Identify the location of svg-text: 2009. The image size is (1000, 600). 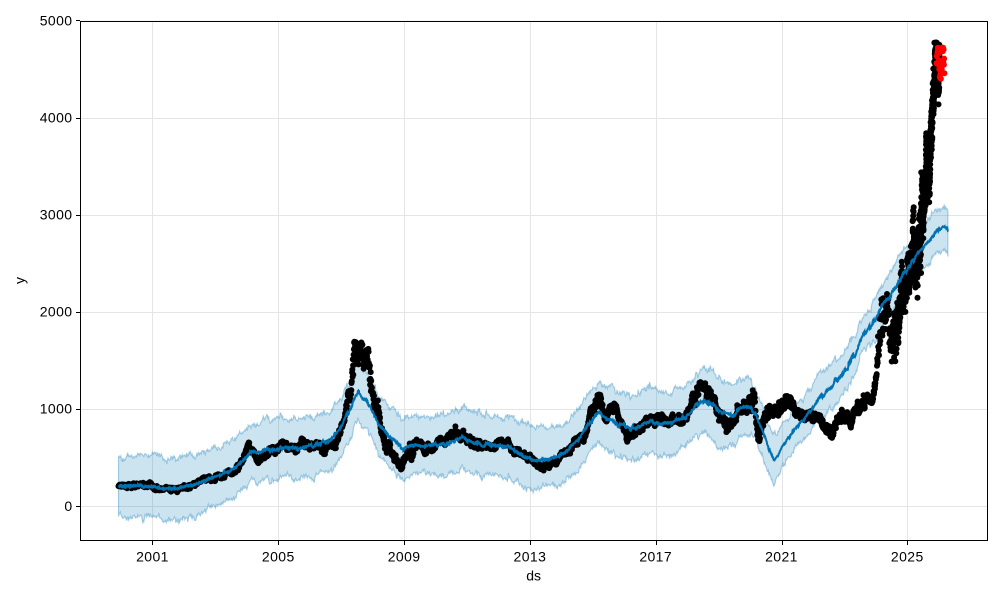
(404, 557).